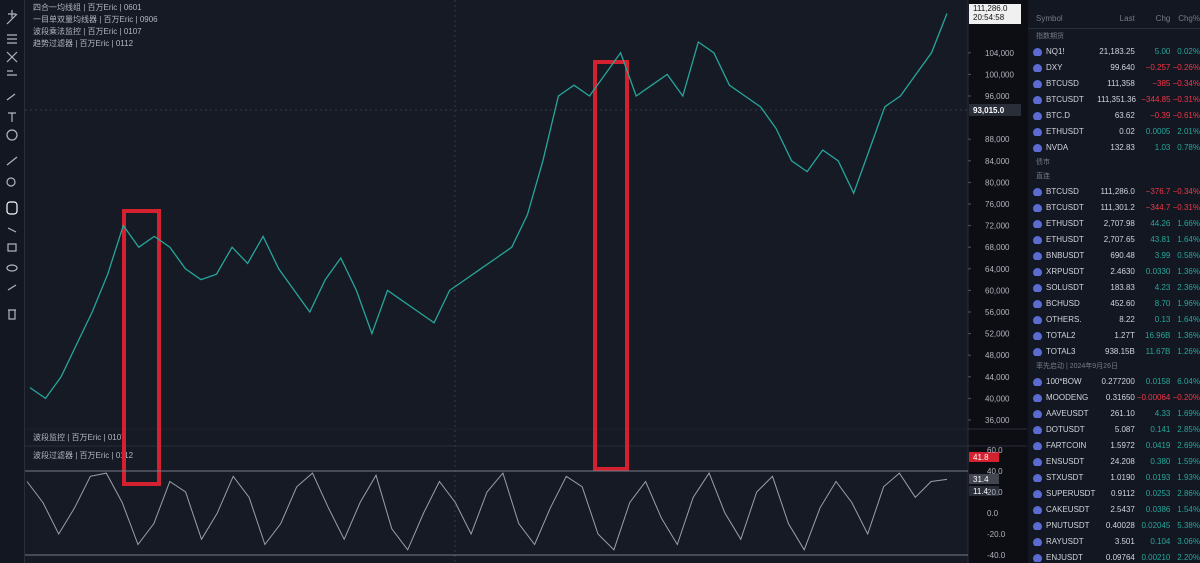 The image size is (1200, 563). Describe the element at coordinates (1043, 176) in the screenshot. I see `section-title: 直连` at that location.